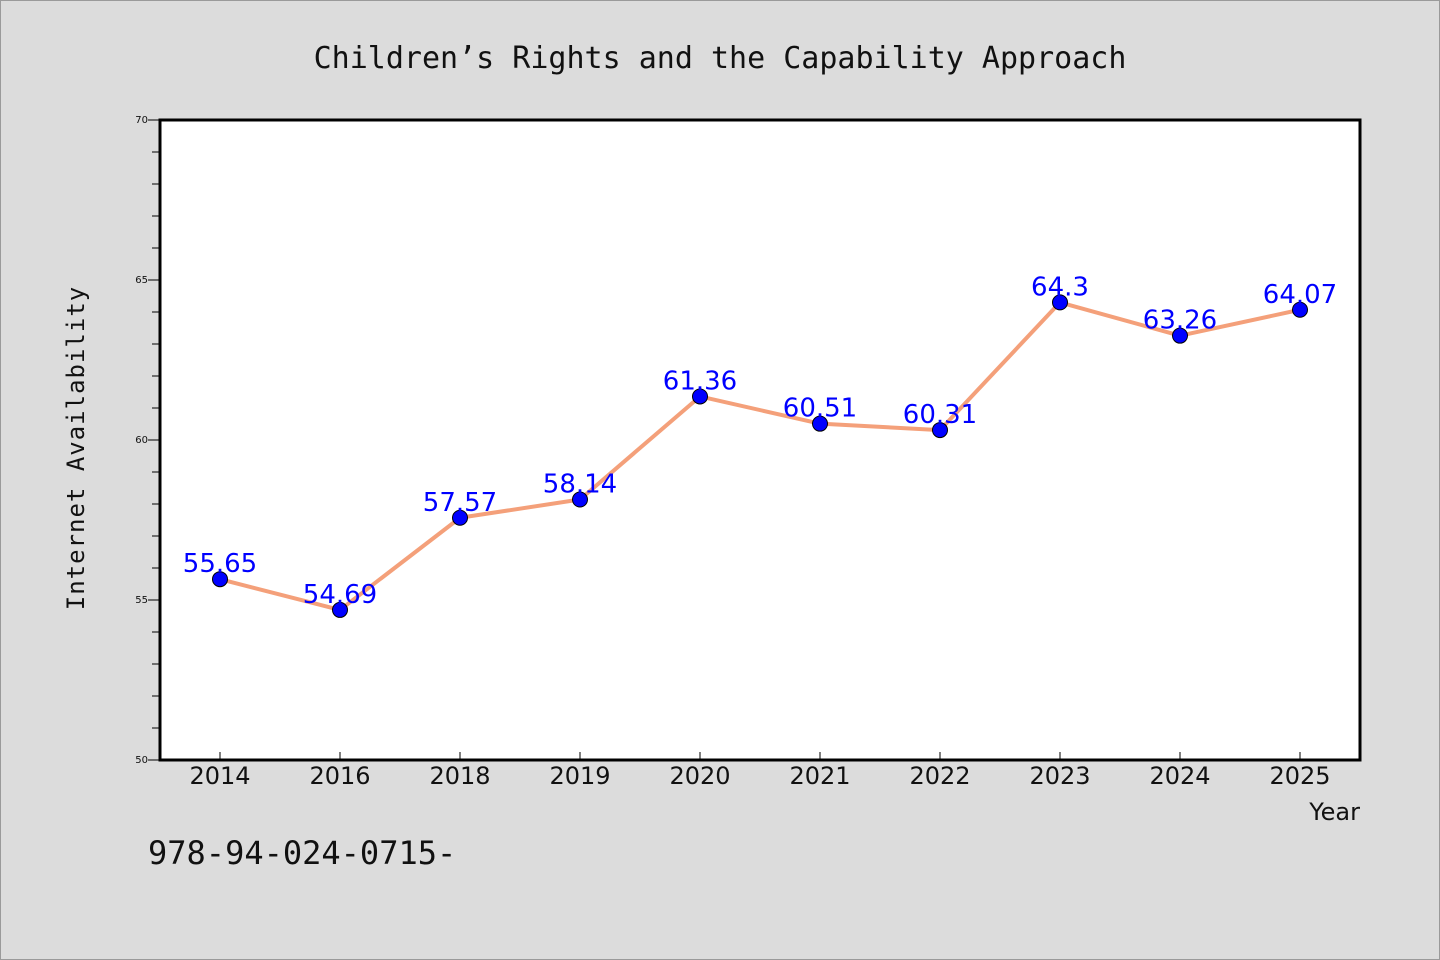  What do you see at coordinates (459, 776) in the screenshot?
I see `x-tick-label: 2018` at bounding box center [459, 776].